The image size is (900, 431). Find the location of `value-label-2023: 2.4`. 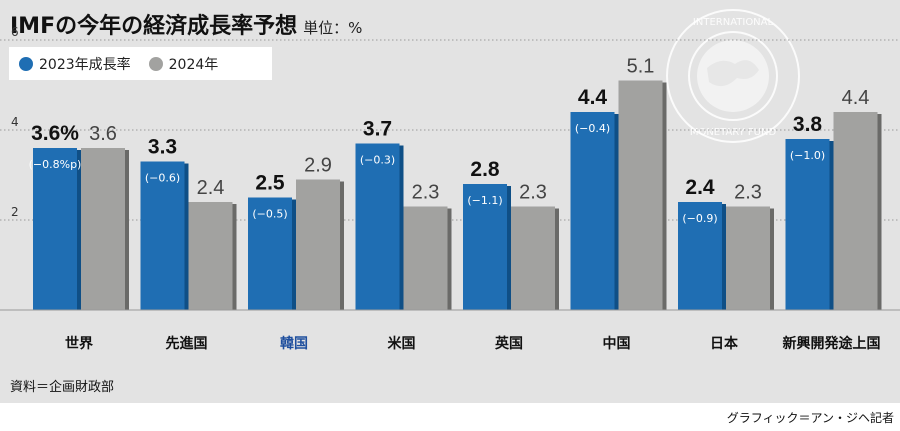

value-label-2023: 2.4 is located at coordinates (700, 187).